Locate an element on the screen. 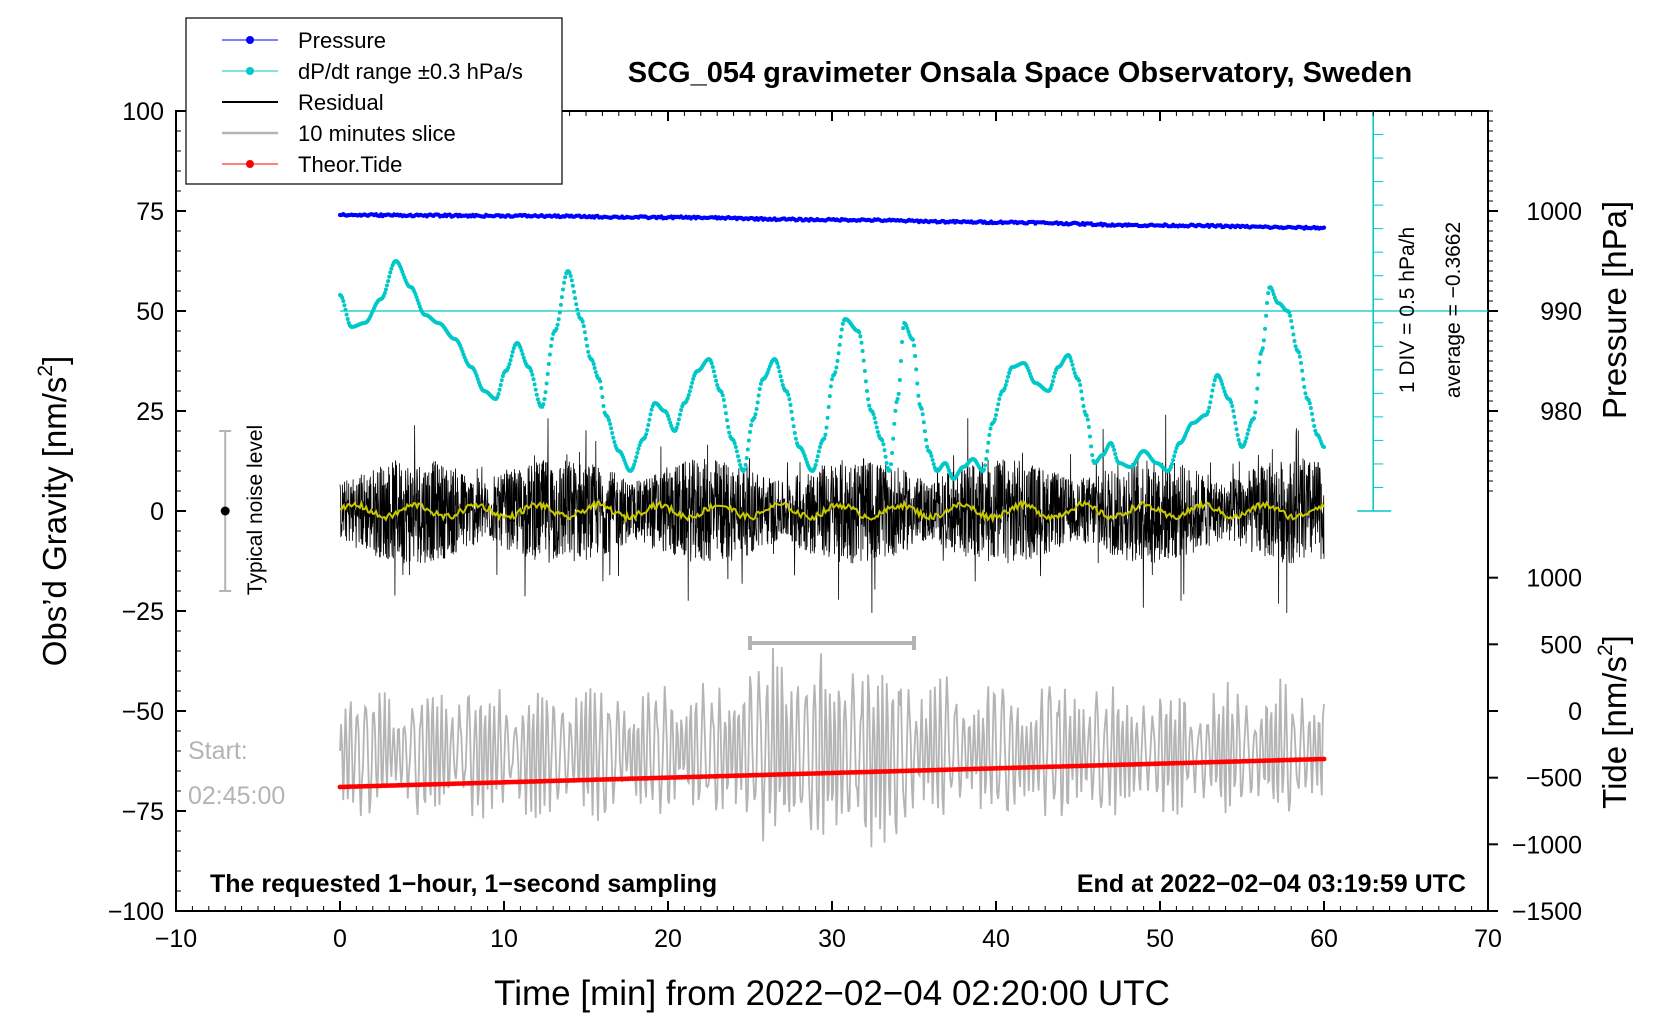 Image resolution: width=1676 pixels, height=1020 pixels. y-tick-label: −25 is located at coordinates (143, 612).